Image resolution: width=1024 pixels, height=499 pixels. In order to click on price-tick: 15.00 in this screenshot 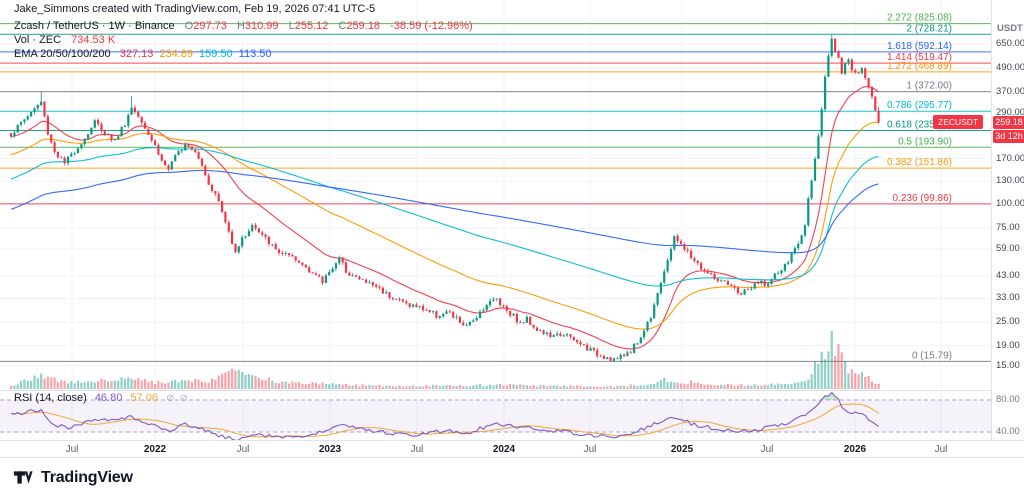, I will do `click(1008, 365)`.